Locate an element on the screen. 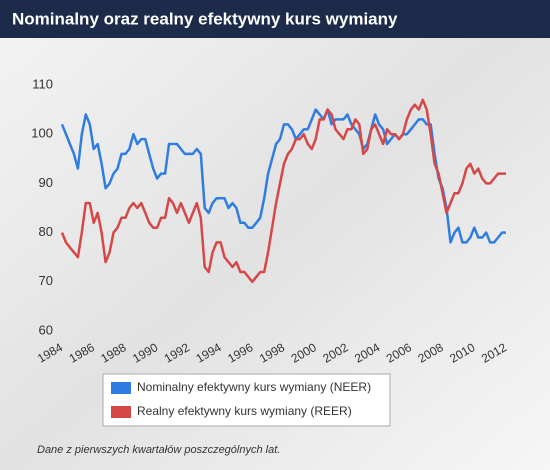  y-tick-label: 90 is located at coordinates (46, 182).